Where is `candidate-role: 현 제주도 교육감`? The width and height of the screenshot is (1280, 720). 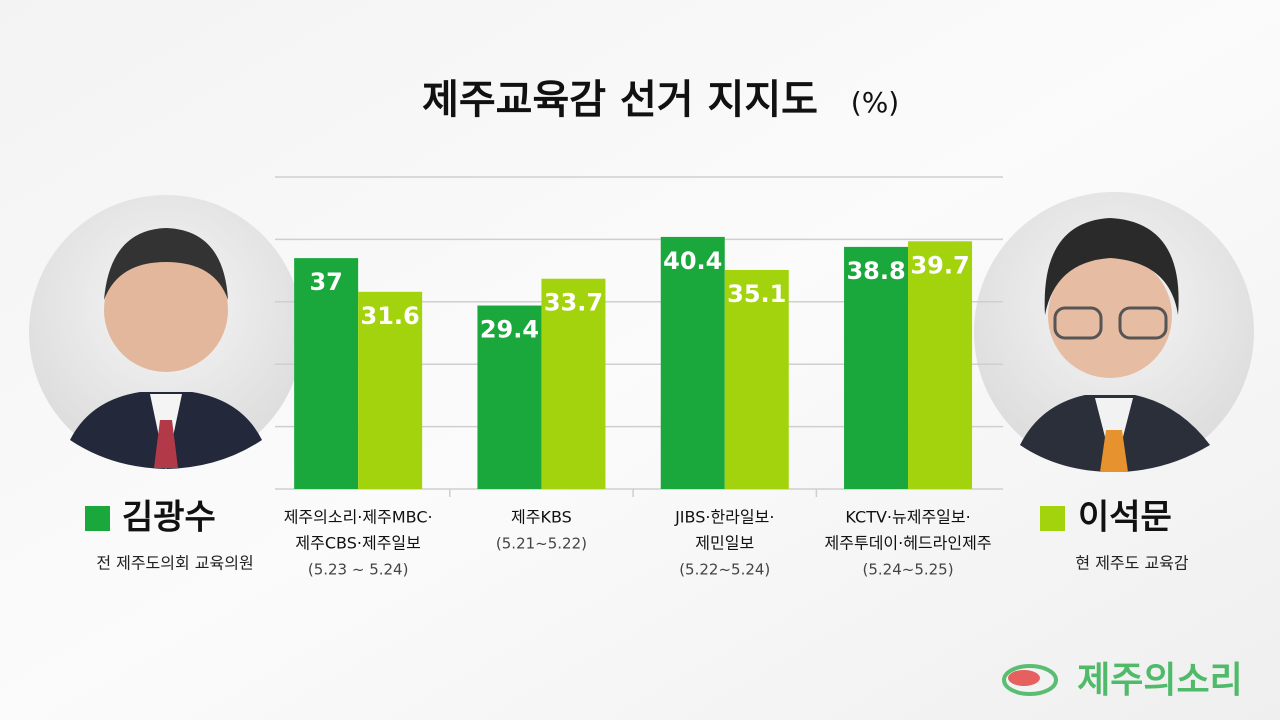 candidate-role: 현 제주도 교육감 is located at coordinates (1131, 563).